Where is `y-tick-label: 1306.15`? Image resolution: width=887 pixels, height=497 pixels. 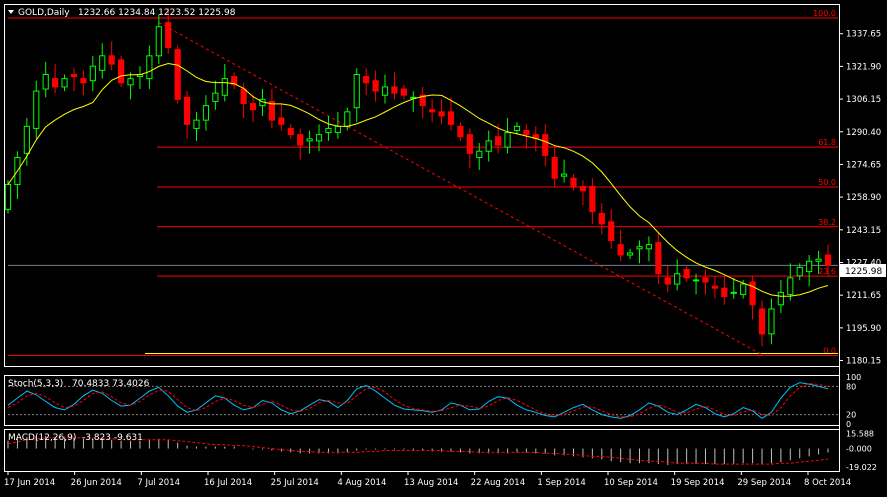
y-tick-label: 1306.15 is located at coordinates (863, 100).